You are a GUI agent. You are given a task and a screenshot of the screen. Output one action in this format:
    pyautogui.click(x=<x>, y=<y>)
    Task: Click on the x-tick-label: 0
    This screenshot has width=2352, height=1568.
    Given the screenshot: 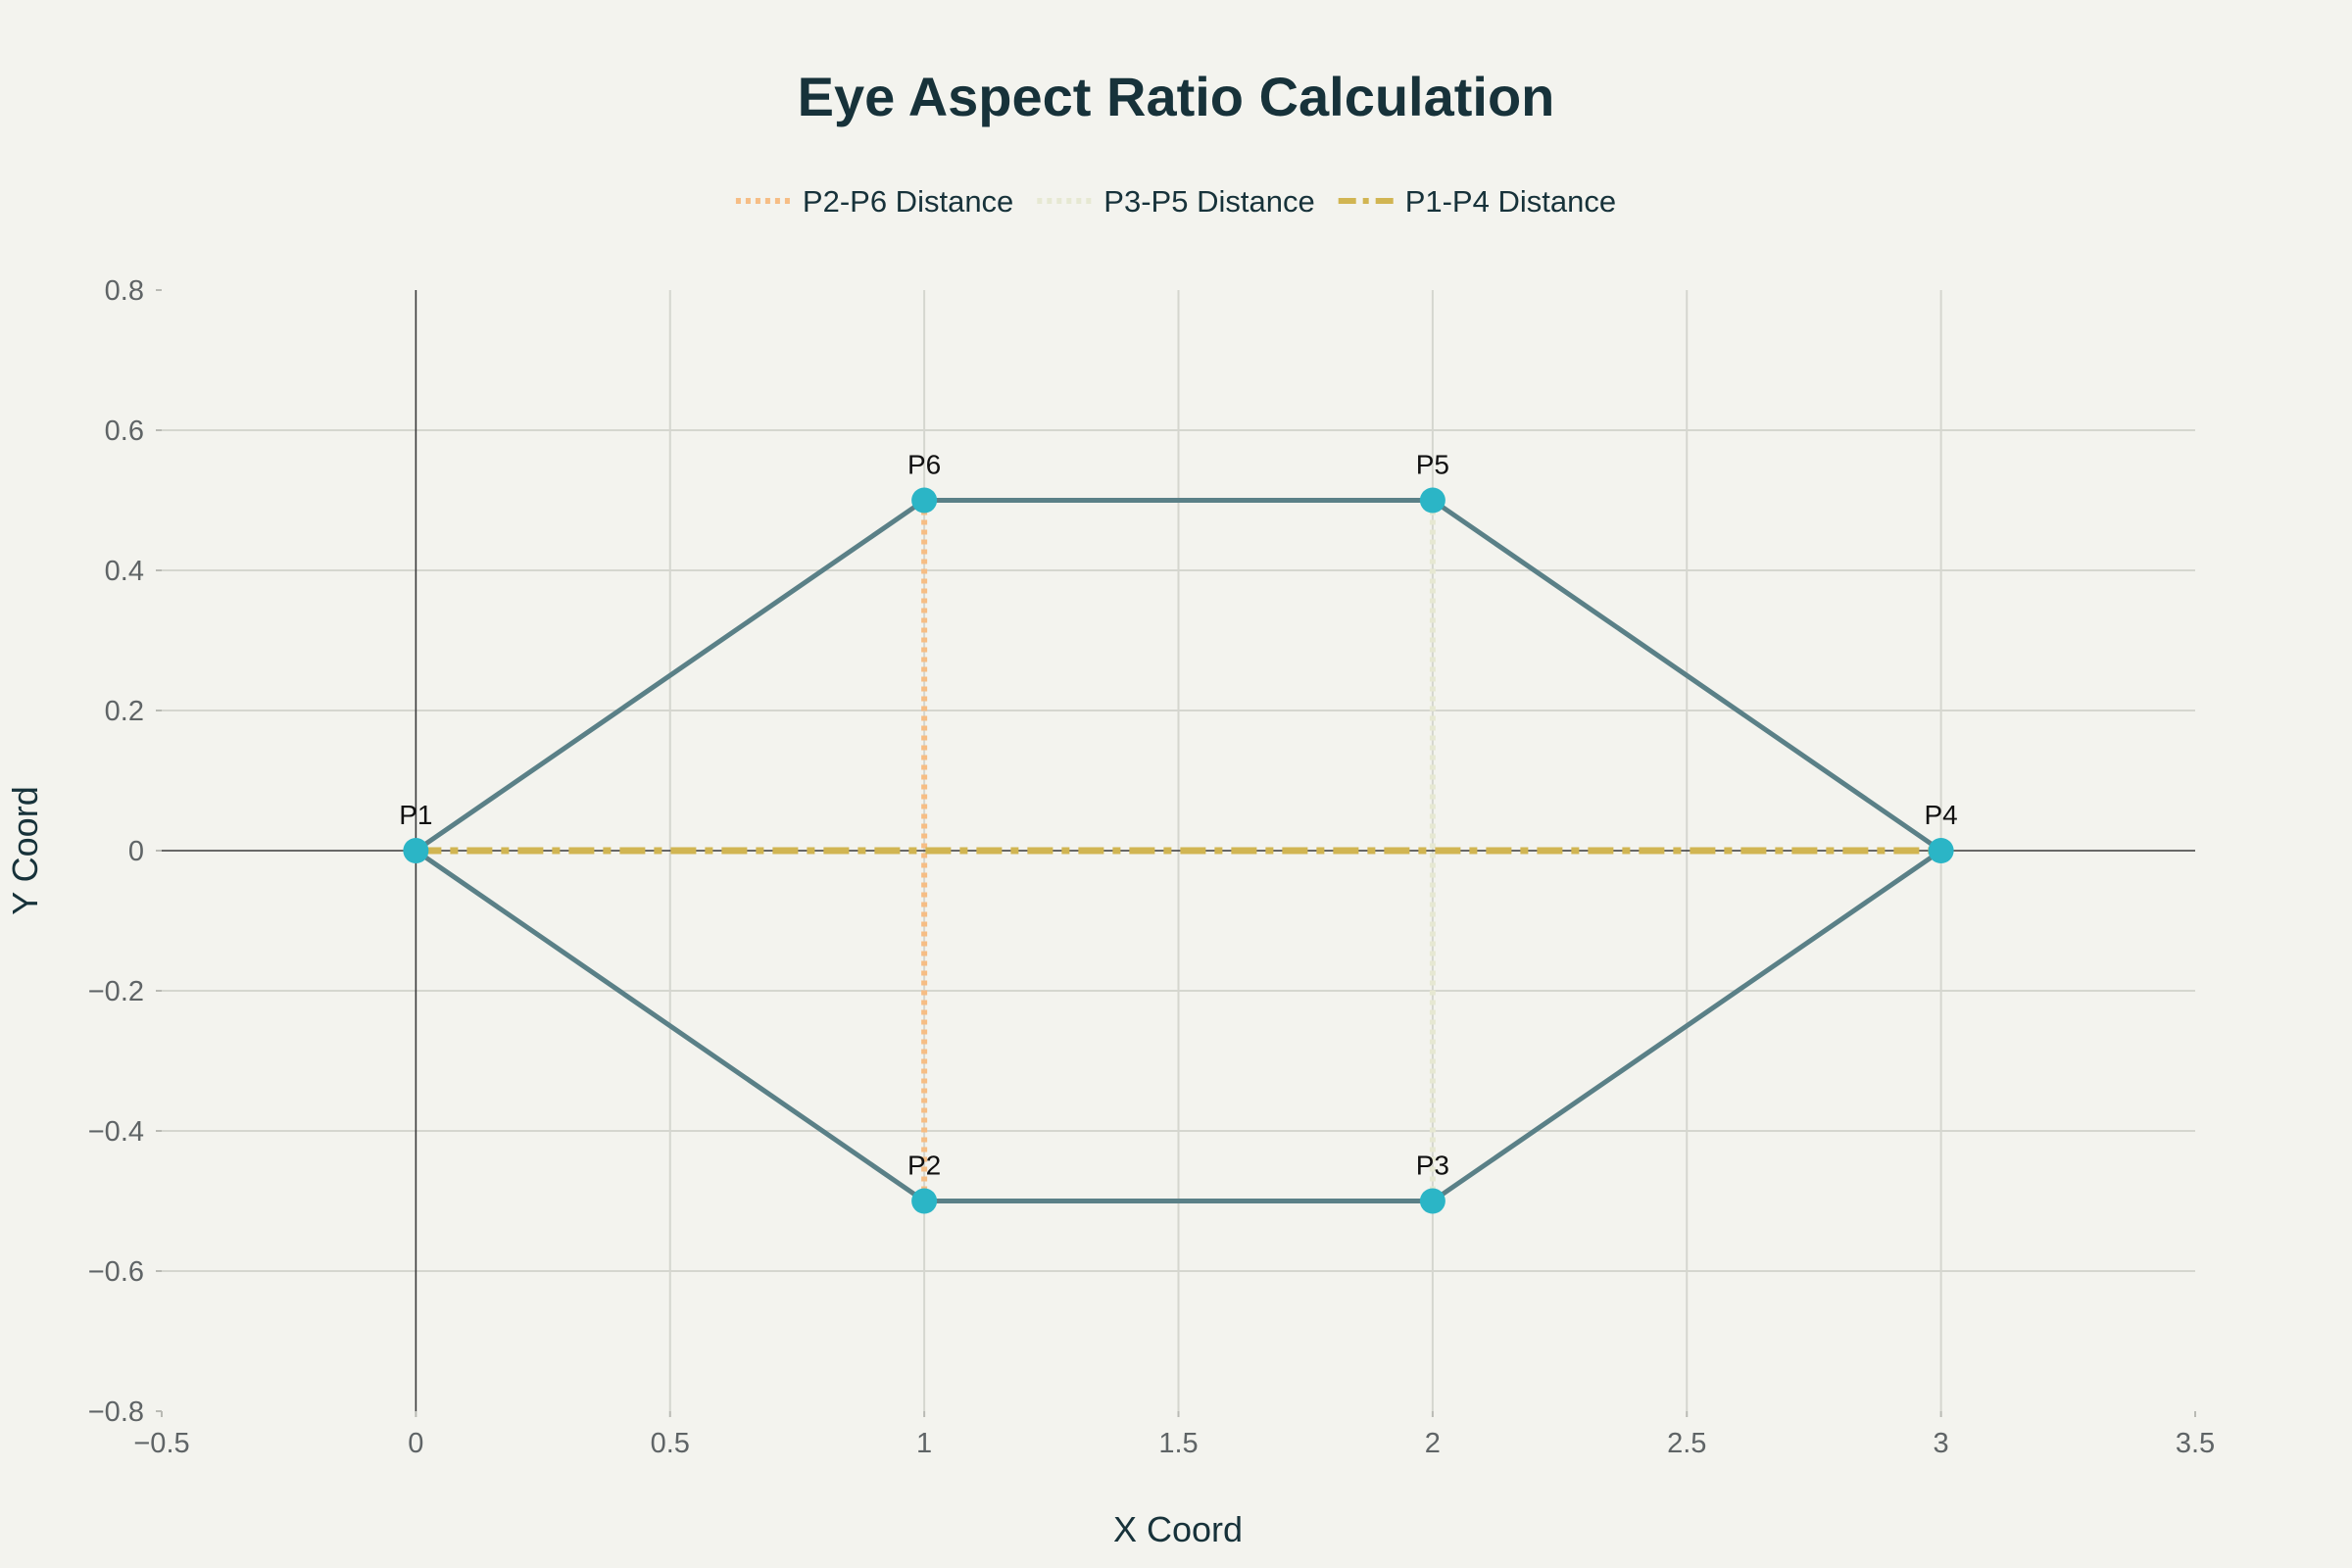 What is the action you would take?
    pyautogui.click(x=415, y=1443)
    